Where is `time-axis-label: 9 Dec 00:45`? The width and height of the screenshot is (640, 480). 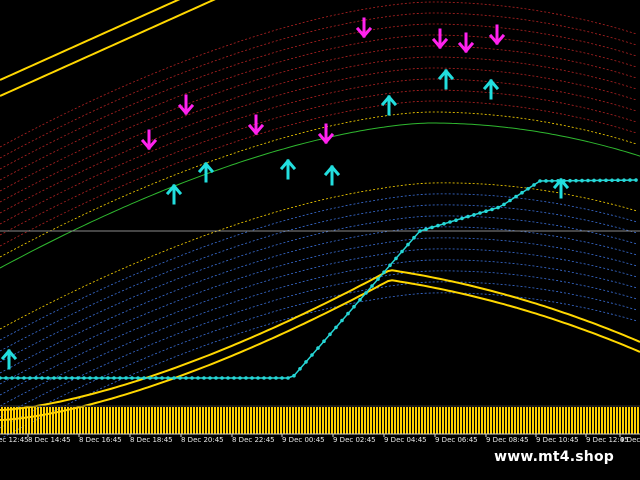
time-axis-label: 9 Dec 00:45 is located at coordinates (303, 440).